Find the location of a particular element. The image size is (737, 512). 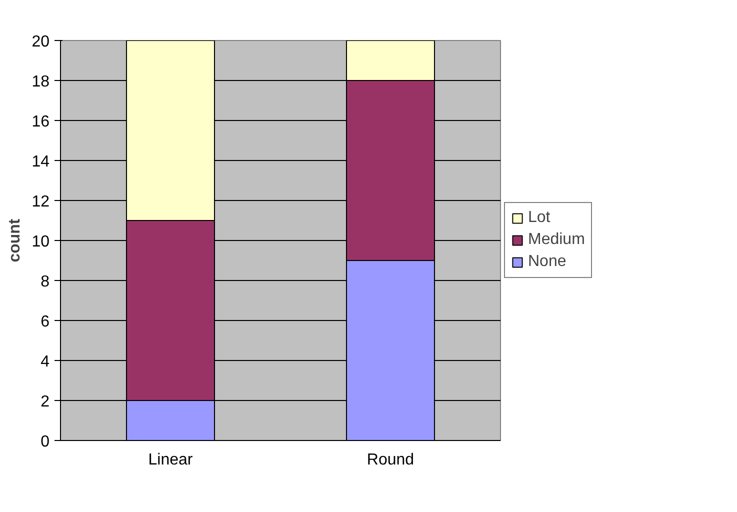

x-tick-label: Linear is located at coordinates (171, 460).